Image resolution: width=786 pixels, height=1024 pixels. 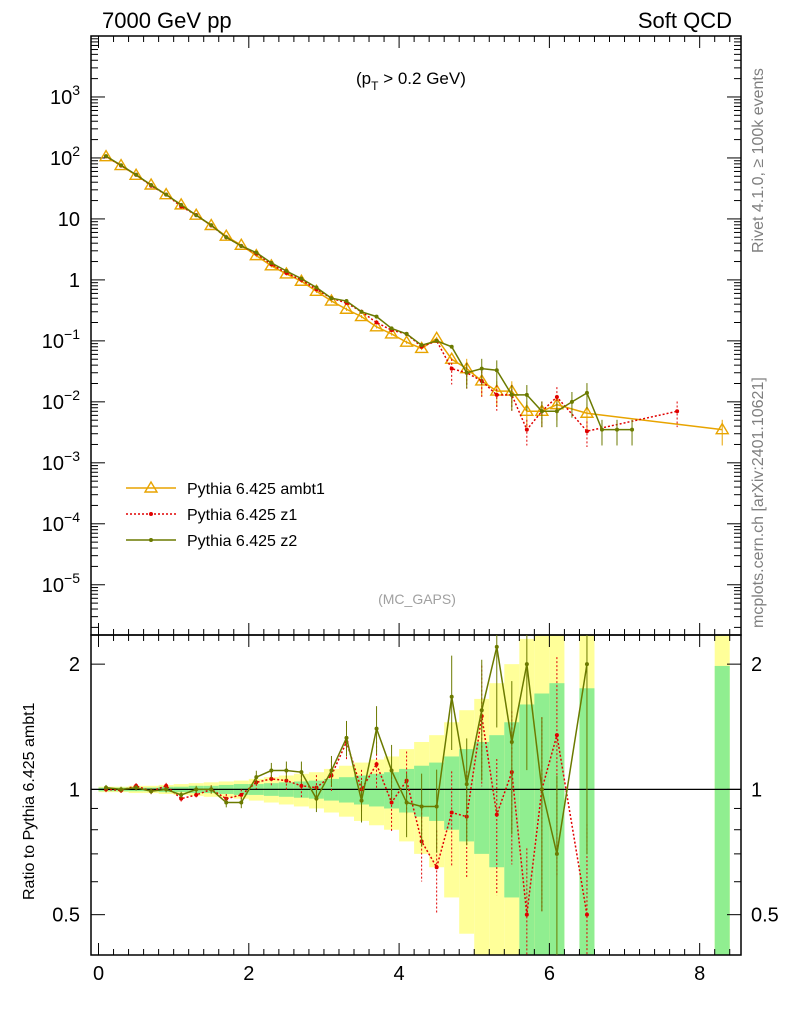 What do you see at coordinates (61, 522) in the screenshot?
I see `y-tick-label: 10⁻⁴` at bounding box center [61, 522].